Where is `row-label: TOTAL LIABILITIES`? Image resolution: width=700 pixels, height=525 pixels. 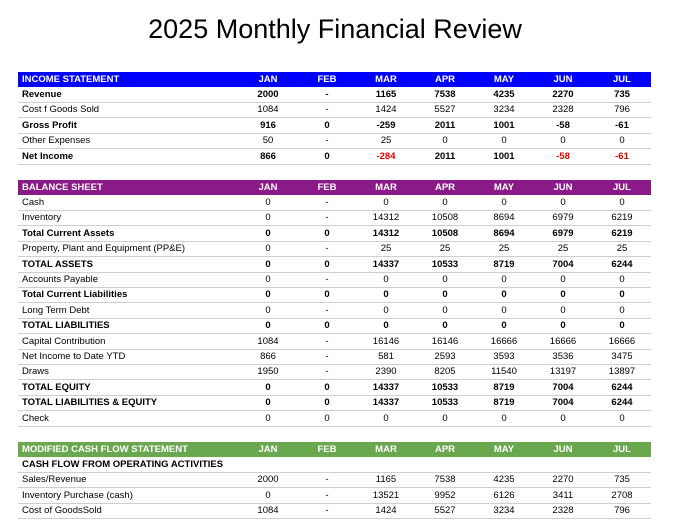
row-label: TOTAL LIABILITIES is located at coordinates (66, 326).